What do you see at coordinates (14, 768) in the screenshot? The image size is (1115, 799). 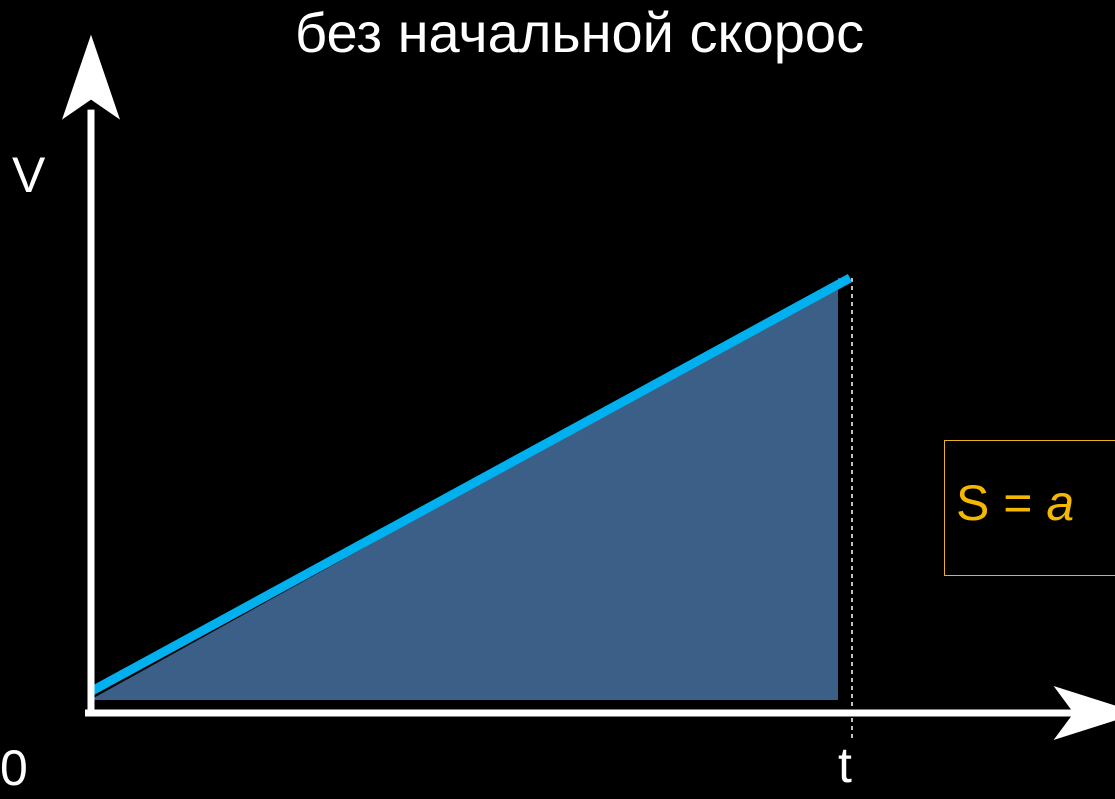 I see `origin-label: 0` at bounding box center [14, 768].